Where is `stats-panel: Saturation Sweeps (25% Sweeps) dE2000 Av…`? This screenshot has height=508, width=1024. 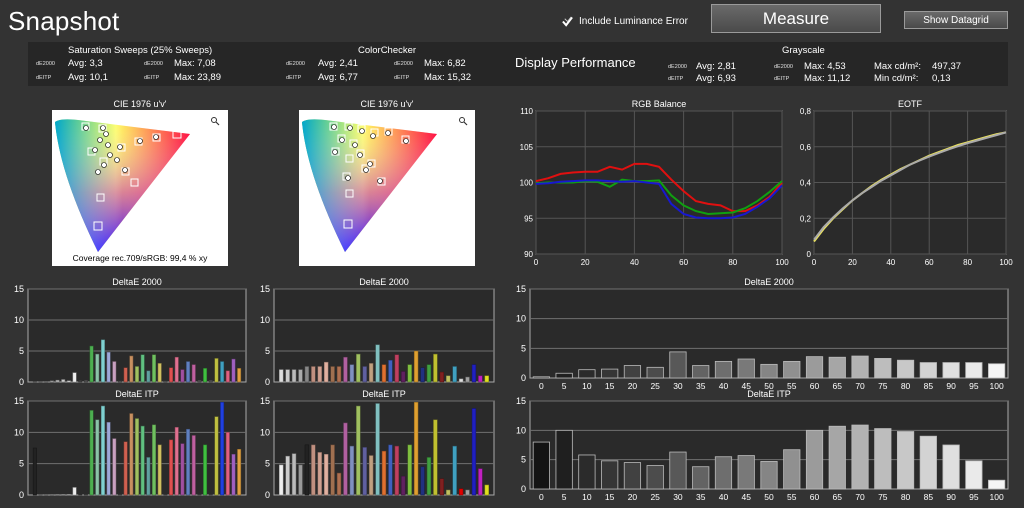
stats-panel: Saturation Sweeps (25% Sweeps) dE2000 Av… is located at coordinates (518, 64).